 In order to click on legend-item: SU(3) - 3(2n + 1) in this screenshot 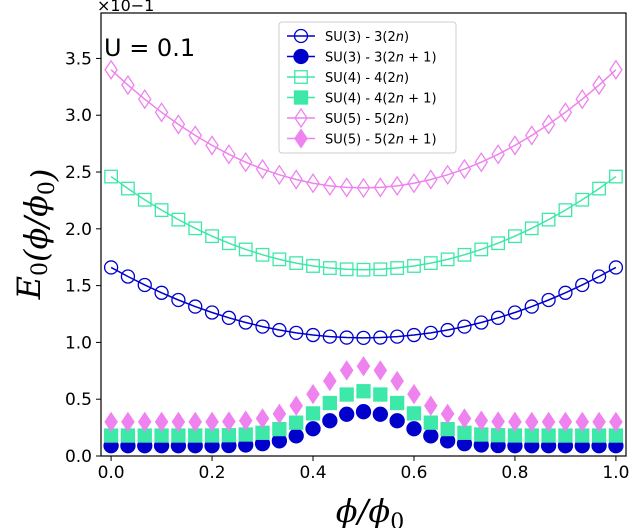, I will do `click(362, 57)`.